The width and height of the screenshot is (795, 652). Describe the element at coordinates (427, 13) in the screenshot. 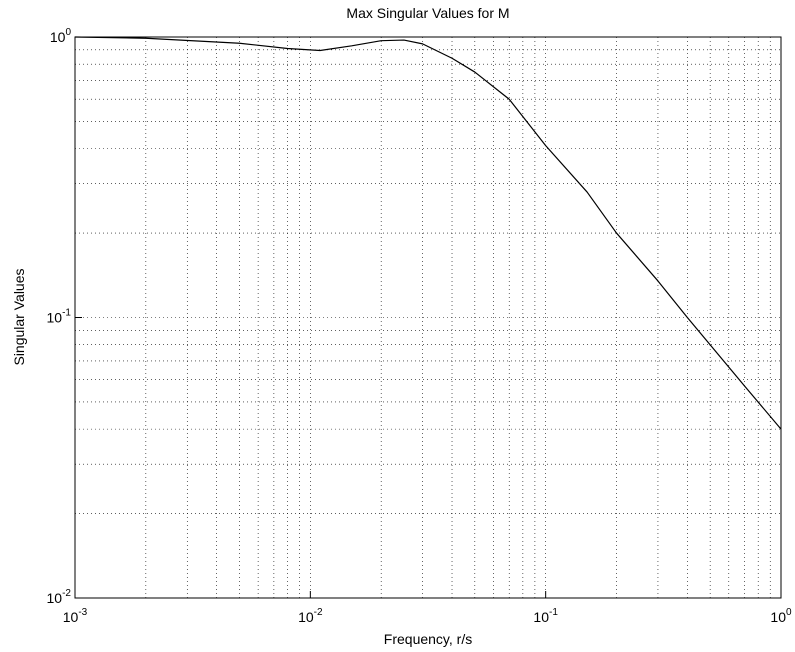

I see `chart-title: Max Singular Values for M` at that location.